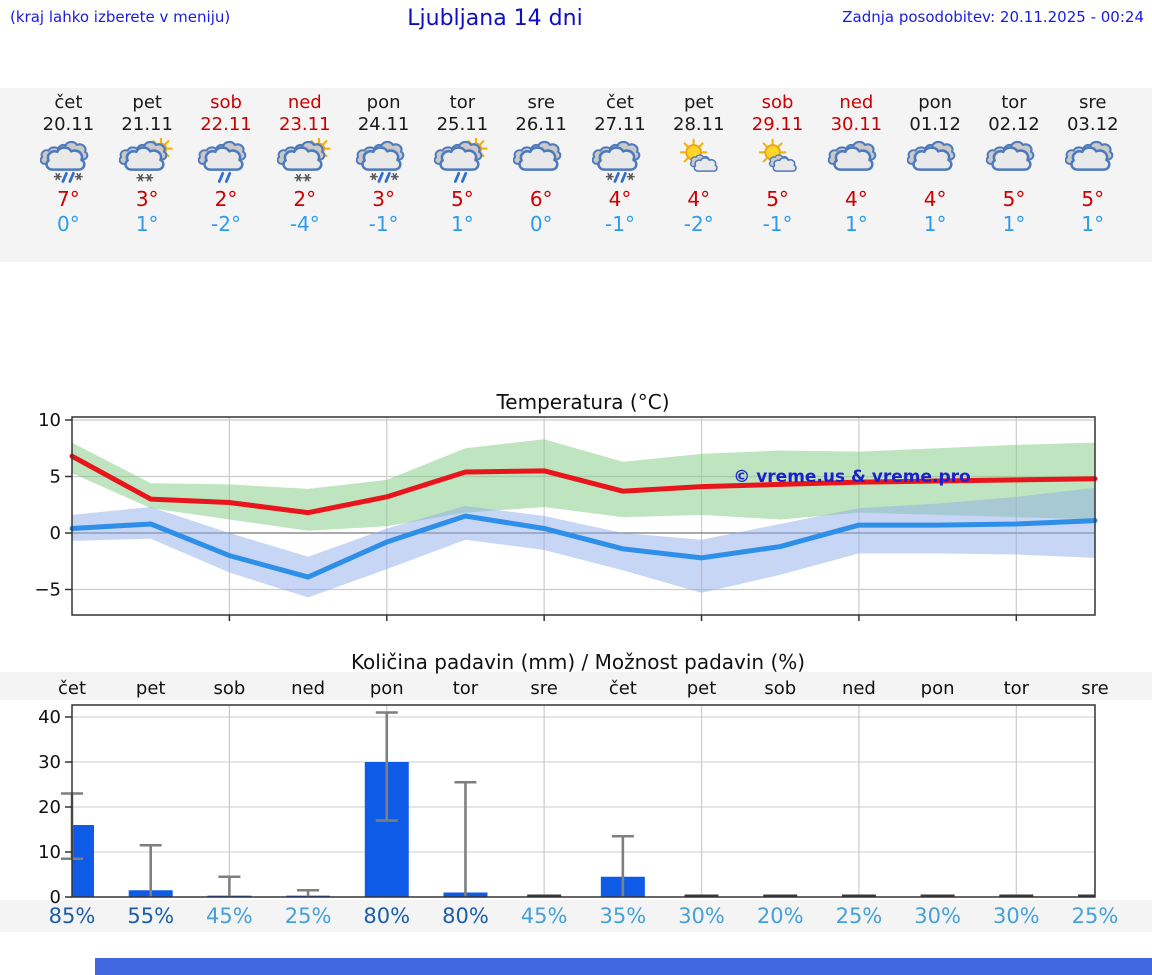  I want to click on precip-bar, so click(83, 861).